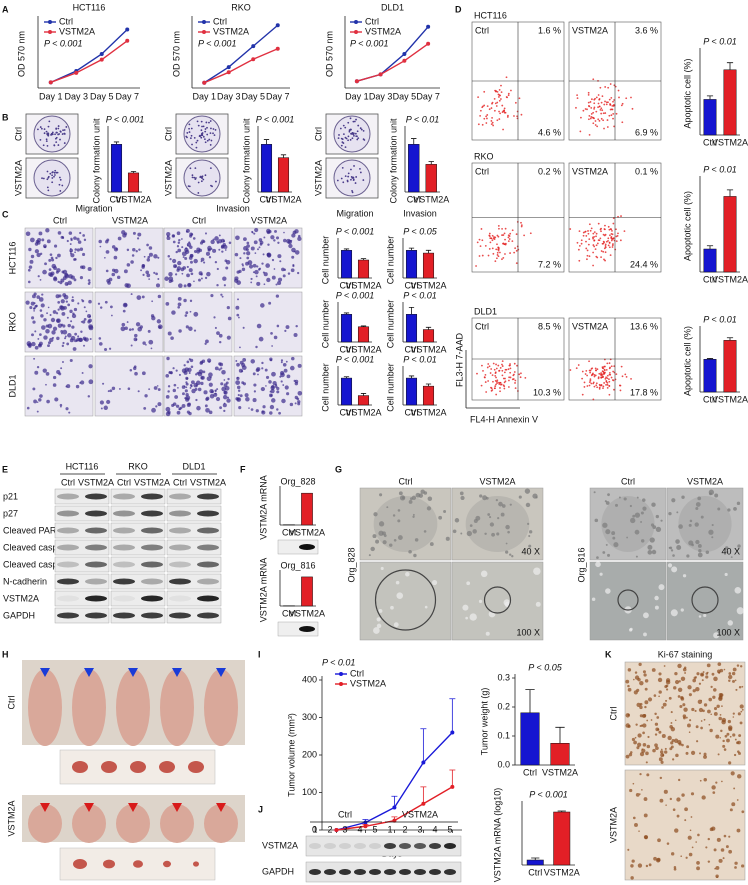 This screenshot has height=885, width=748. Describe the element at coordinates (547, 392) in the screenshot. I see `quadrant-value: 10.3 %` at that location.